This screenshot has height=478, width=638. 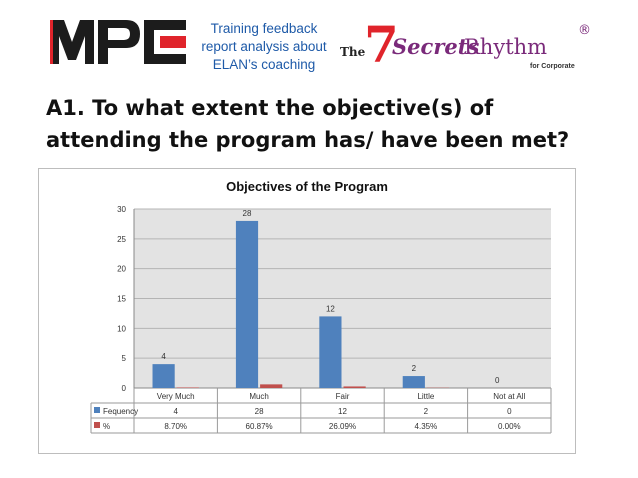 I want to click on data-label: 4, so click(x=163, y=356).